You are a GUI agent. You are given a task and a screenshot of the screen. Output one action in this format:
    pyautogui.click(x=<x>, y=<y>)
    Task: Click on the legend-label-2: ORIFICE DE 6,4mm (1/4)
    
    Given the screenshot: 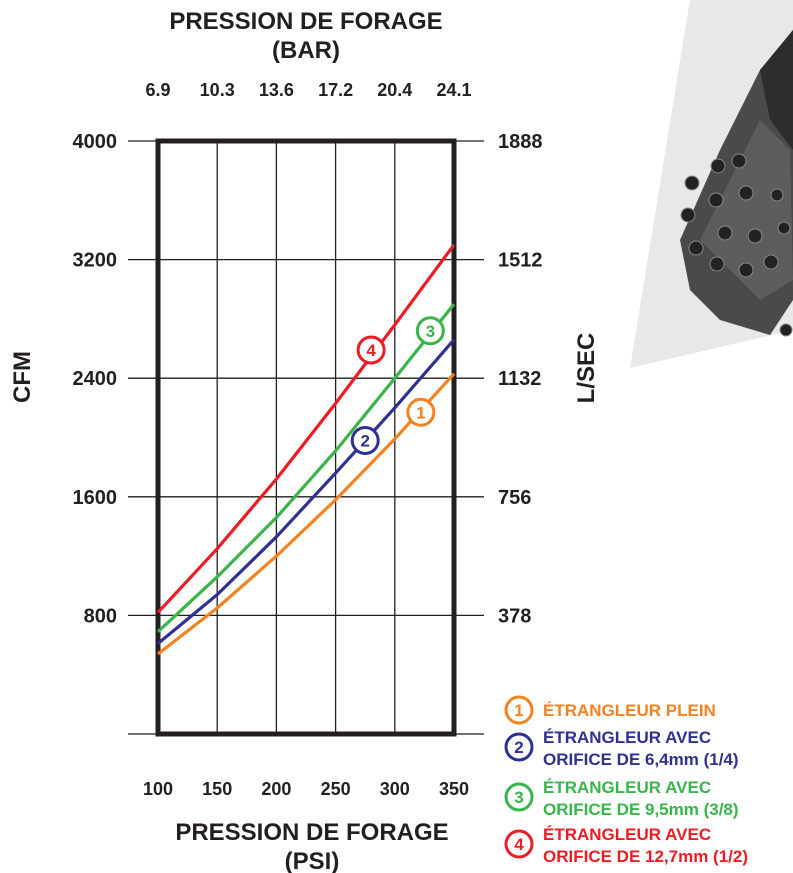 What is the action you would take?
    pyautogui.click(x=641, y=759)
    